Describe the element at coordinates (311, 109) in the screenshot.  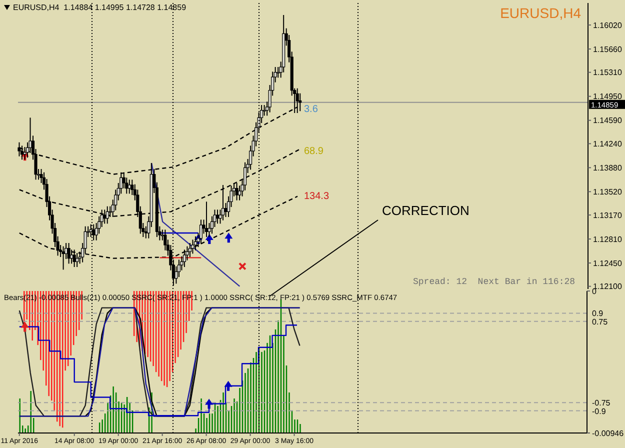
I see `annotation: 3.6` at that location.